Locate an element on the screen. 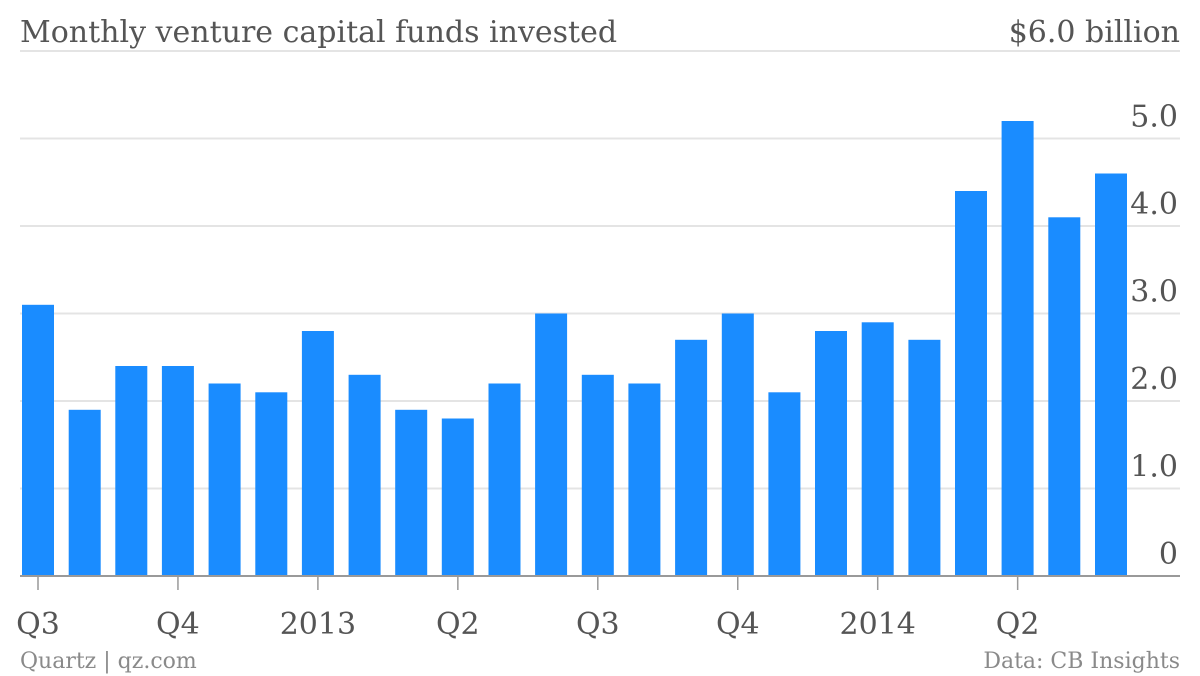 The width and height of the screenshot is (1200, 676). x-axis-ticks: Q3 Q4 2013 Q2 Q3 Q4 2014 Q2 is located at coordinates (527, 609).